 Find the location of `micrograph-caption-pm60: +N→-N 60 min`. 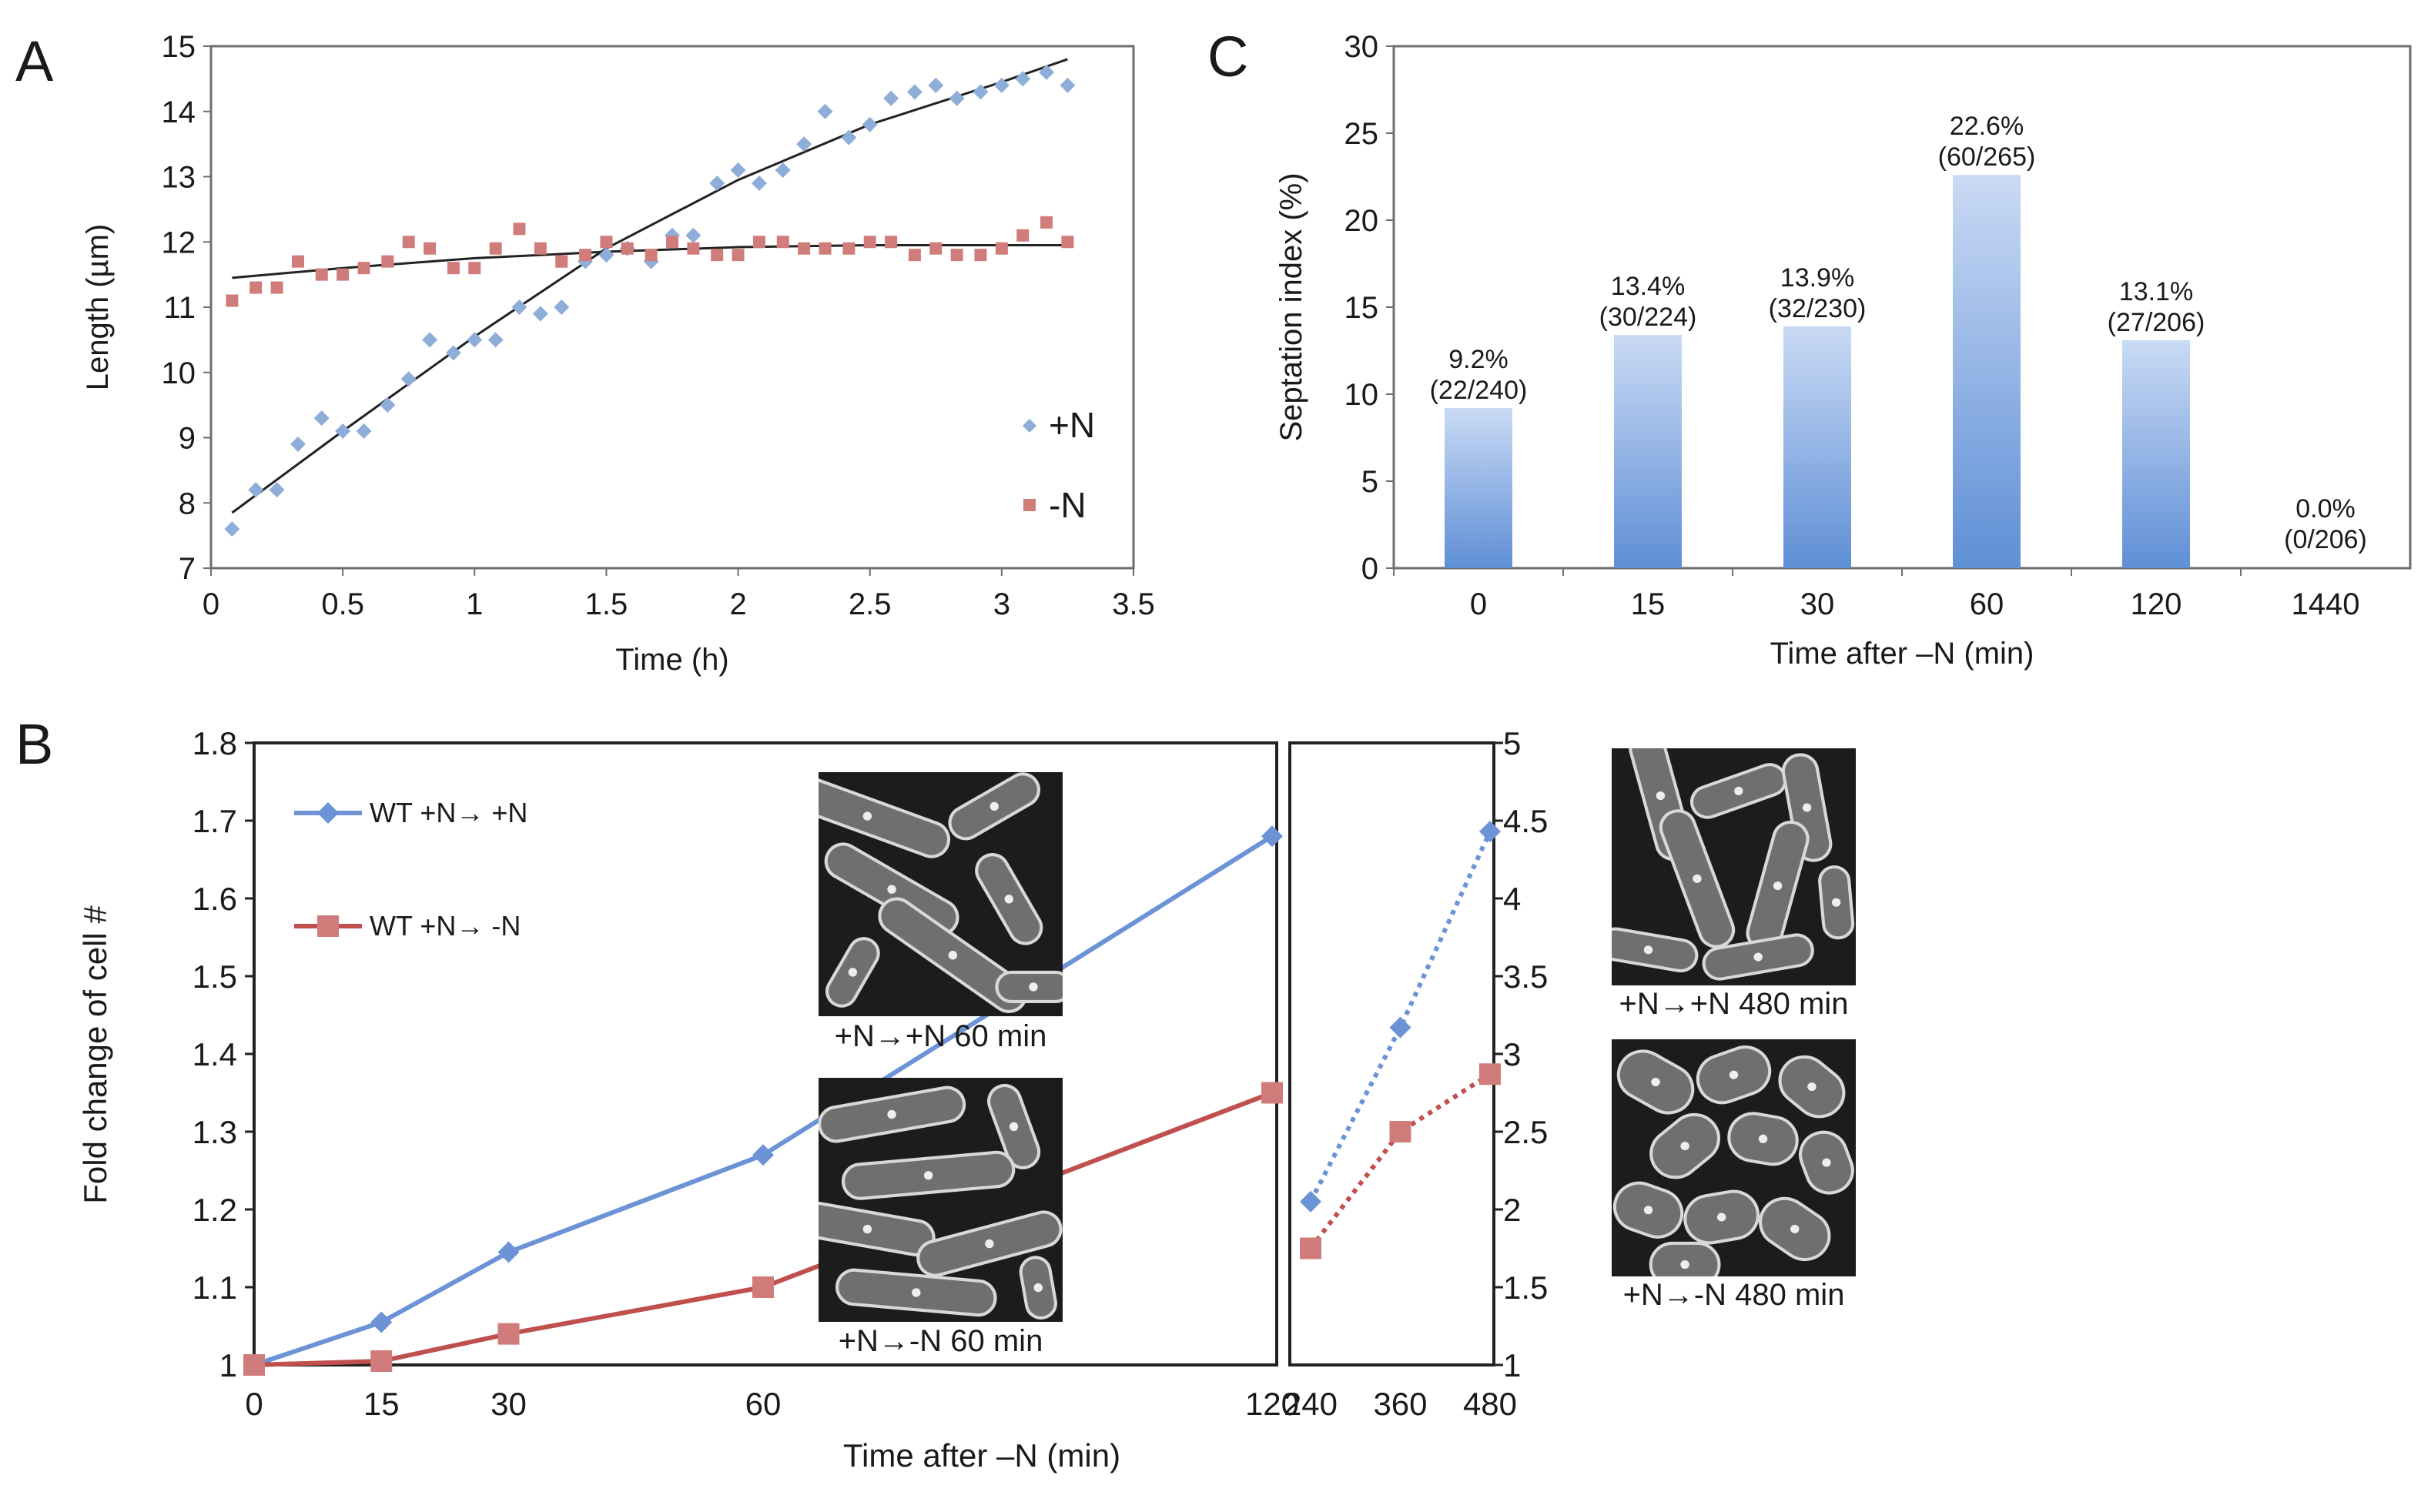

micrograph-caption-pm60: +N→-N 60 min is located at coordinates (940, 1341).